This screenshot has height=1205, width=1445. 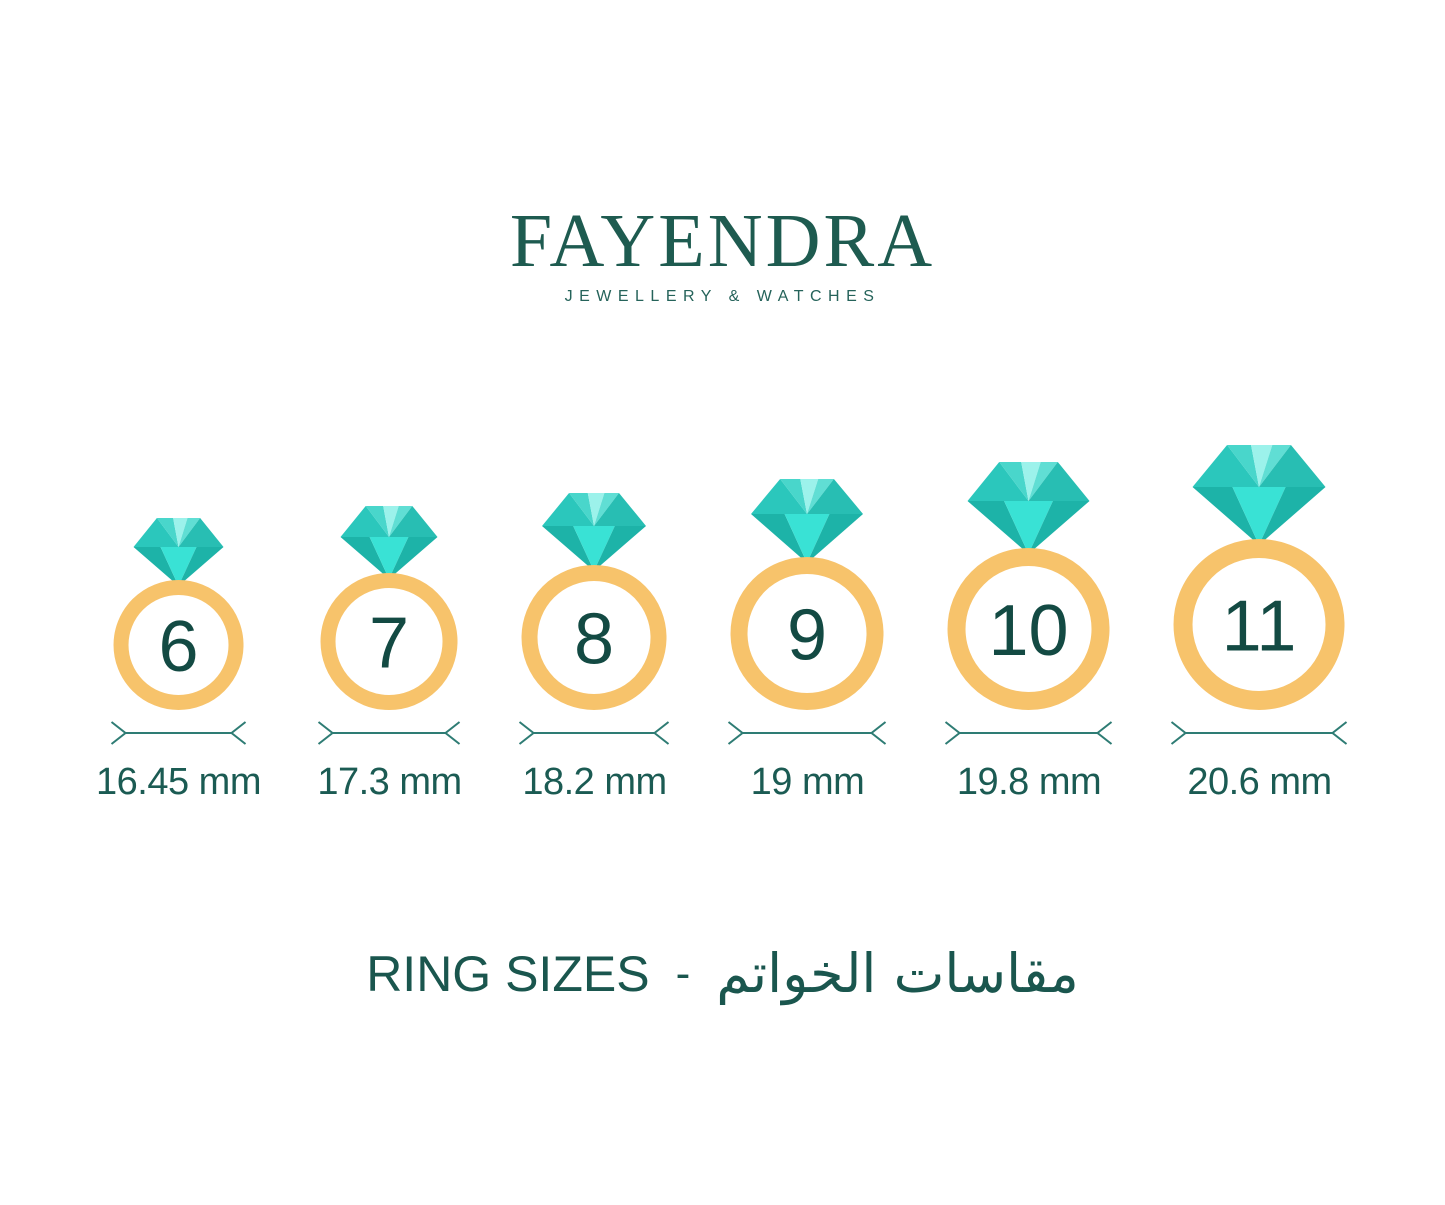 I want to click on ring-item-11: 11 20.6 mm, so click(x=1259, y=624).